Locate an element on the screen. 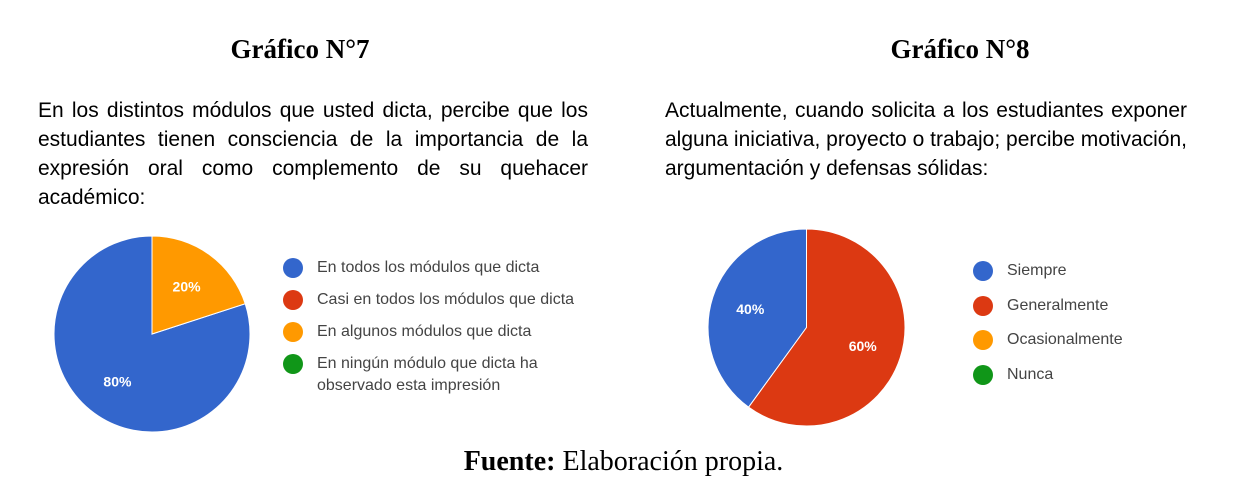 This screenshot has width=1247, height=493. chart-8-pie: 40% 60% is located at coordinates (806, 327).